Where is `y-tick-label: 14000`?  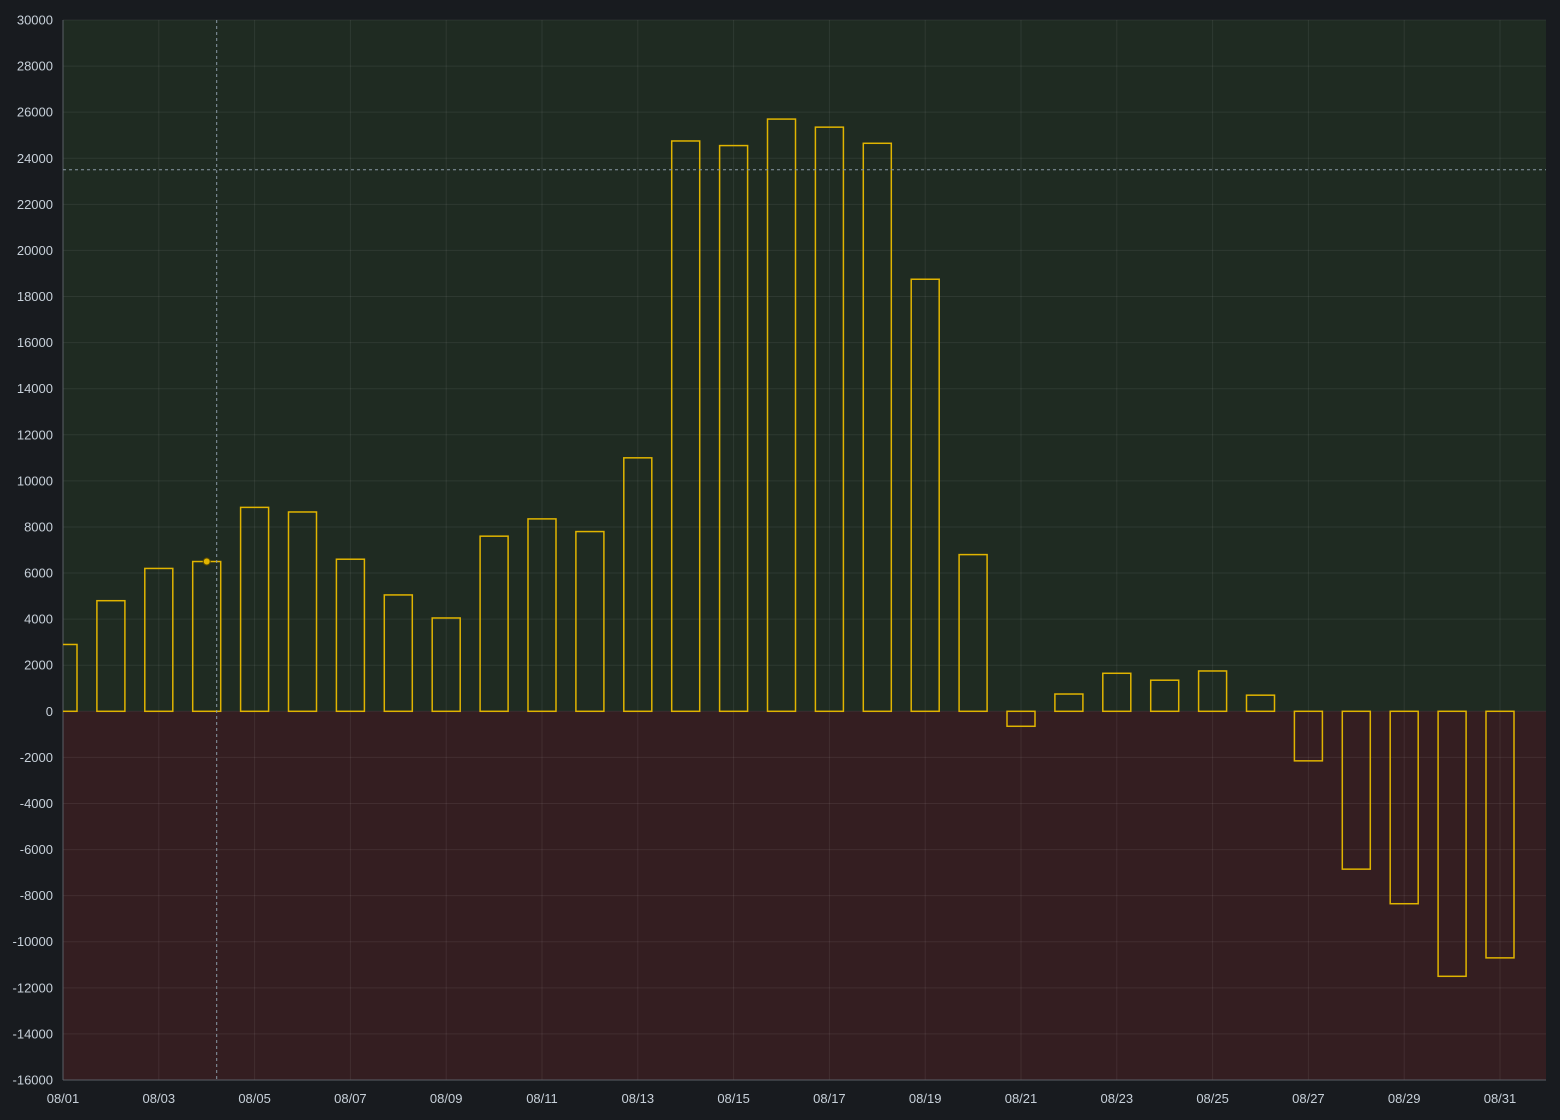 y-tick-label: 14000 is located at coordinates (35, 388).